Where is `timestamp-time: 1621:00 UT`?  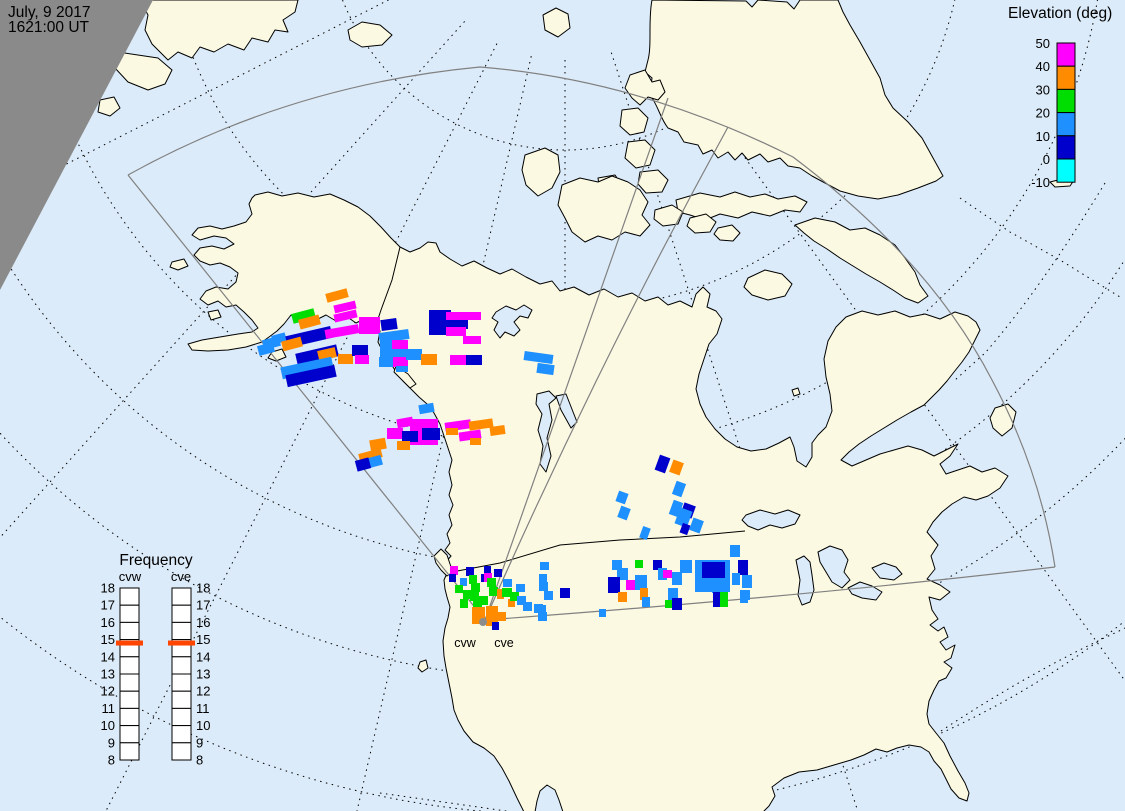
timestamp-time: 1621:00 UT is located at coordinates (49, 27).